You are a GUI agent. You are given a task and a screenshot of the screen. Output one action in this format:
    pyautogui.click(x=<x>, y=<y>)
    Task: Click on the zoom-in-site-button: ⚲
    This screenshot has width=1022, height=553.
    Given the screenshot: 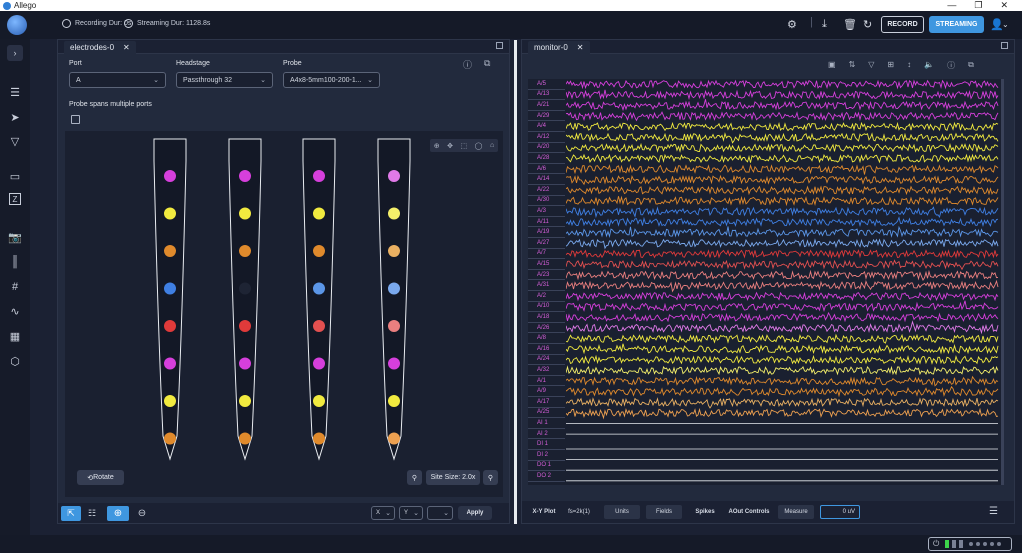 What is the action you would take?
    pyautogui.click(x=490, y=477)
    